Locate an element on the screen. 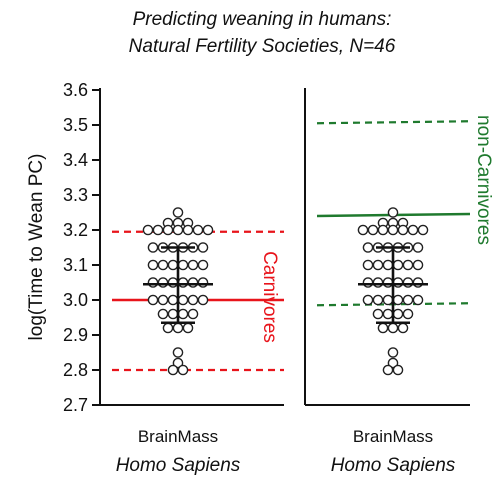 This screenshot has height=480, width=495. y-tick-label: 3.4 is located at coordinates (75, 160).